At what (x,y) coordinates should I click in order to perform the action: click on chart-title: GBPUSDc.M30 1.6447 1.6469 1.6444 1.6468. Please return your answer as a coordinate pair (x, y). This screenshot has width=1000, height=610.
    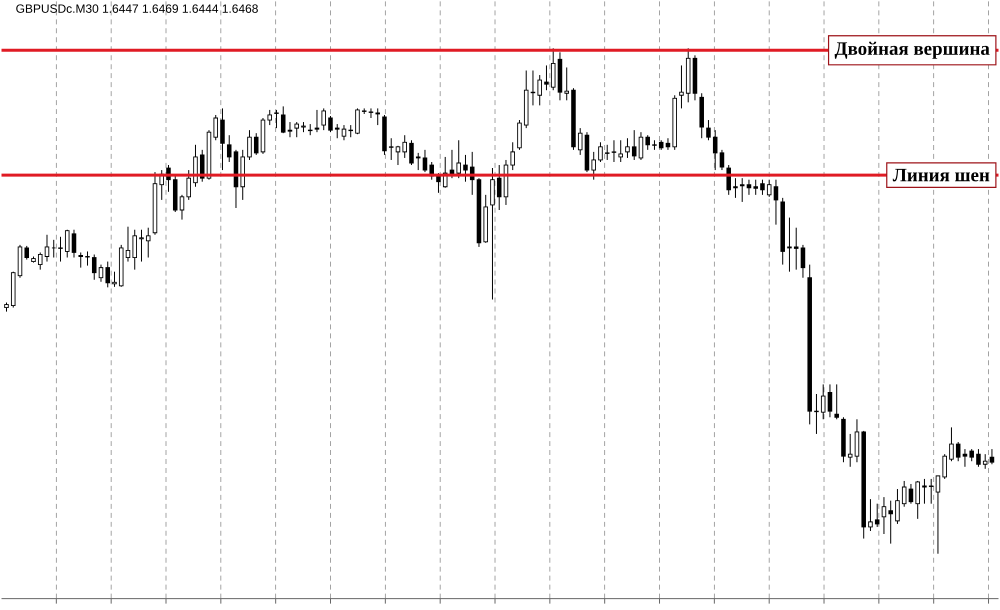
    Looking at the image, I should click on (137, 8).